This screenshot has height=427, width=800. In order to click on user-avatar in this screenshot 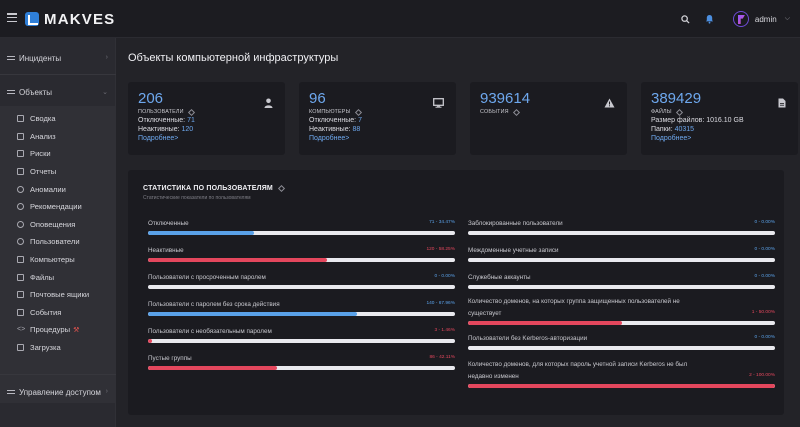, I will do `click(740, 19)`.